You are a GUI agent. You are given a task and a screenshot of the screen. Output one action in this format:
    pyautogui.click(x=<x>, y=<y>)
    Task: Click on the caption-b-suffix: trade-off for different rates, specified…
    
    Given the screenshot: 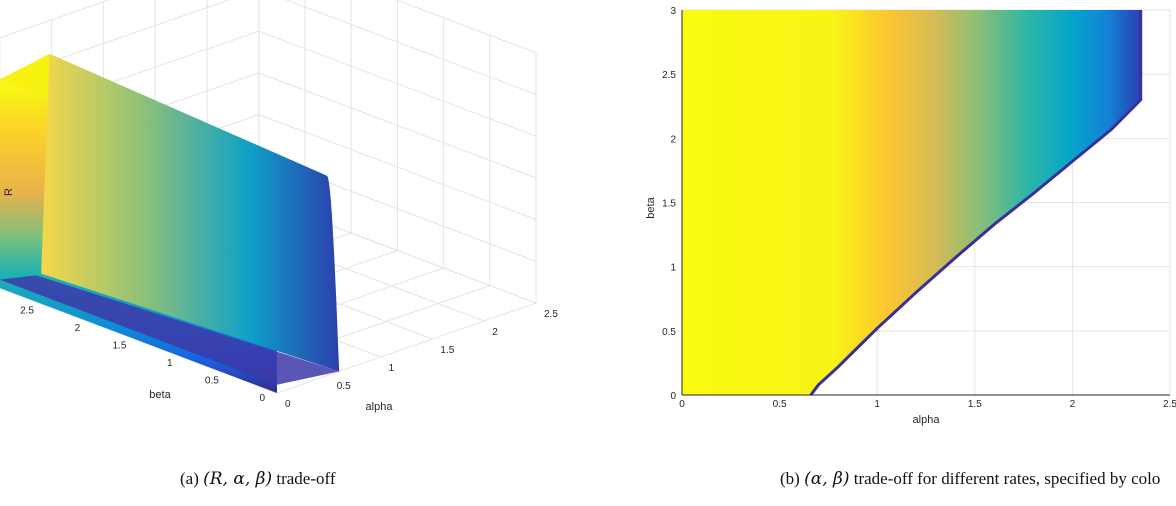 What is the action you would take?
    pyautogui.click(x=1007, y=478)
    